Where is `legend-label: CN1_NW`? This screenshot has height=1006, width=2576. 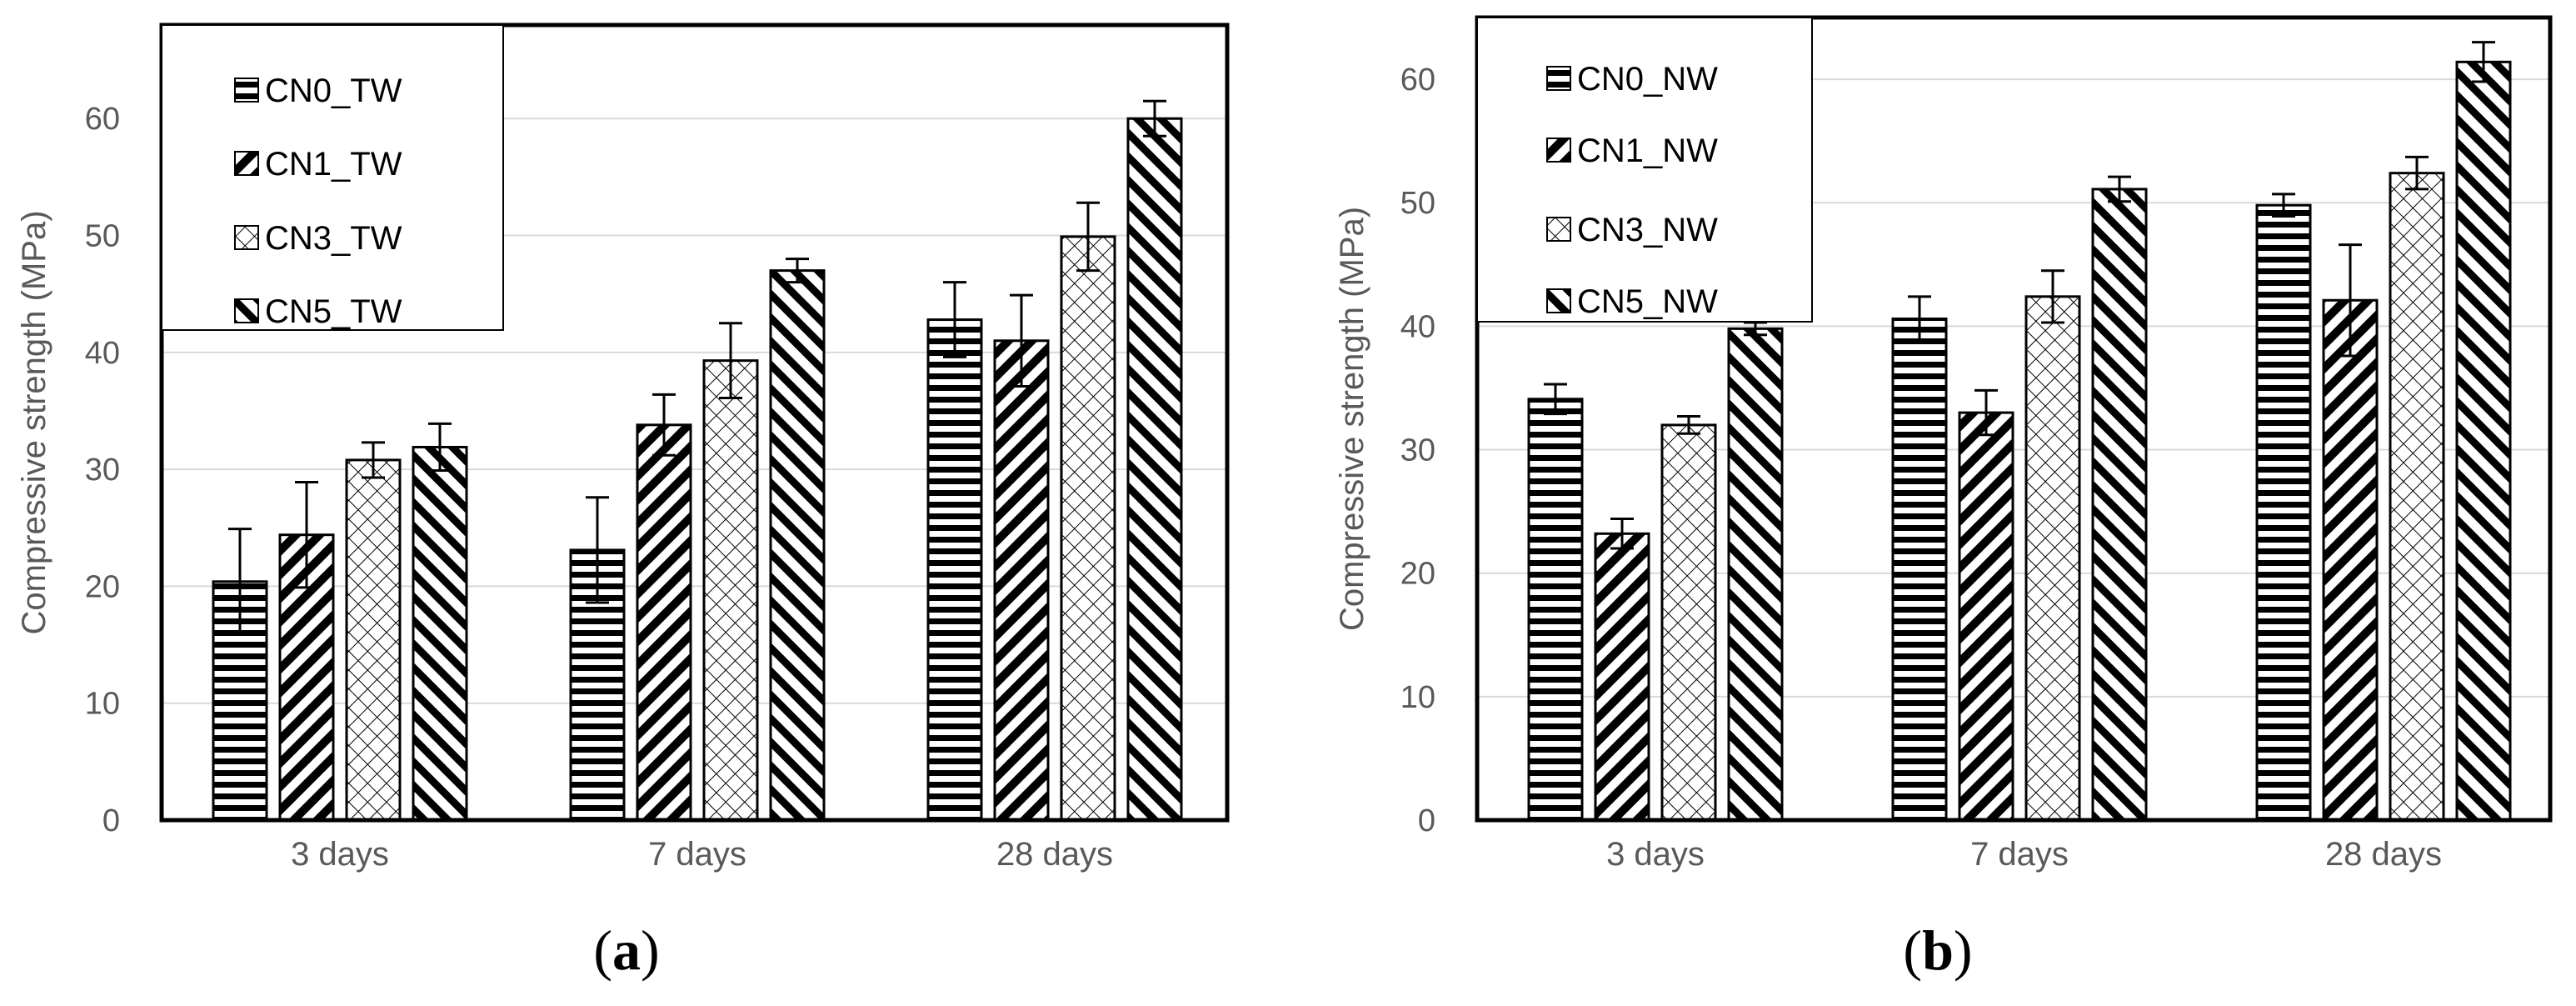 legend-label: CN1_NW is located at coordinates (1647, 151).